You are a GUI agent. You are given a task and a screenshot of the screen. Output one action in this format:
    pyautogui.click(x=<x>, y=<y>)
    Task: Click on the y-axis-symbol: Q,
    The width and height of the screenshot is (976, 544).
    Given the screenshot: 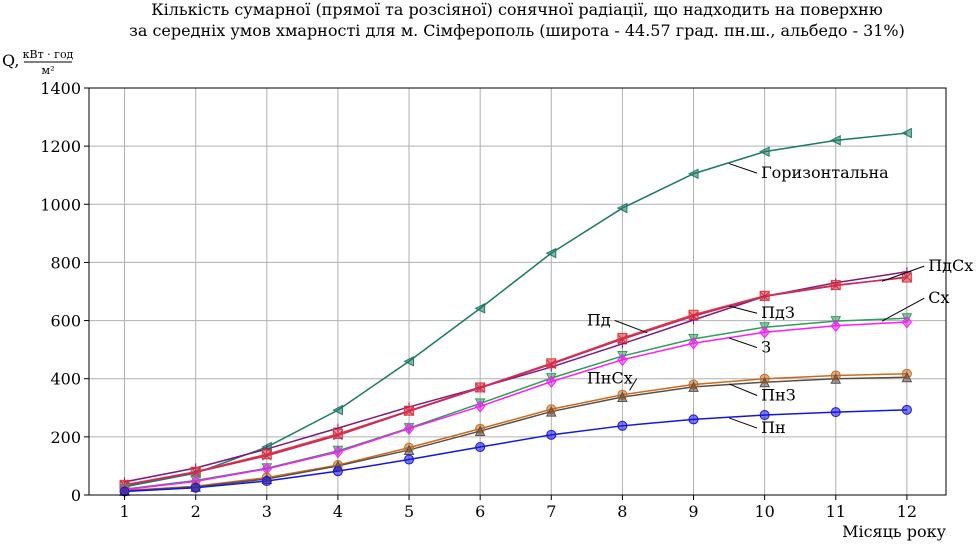 What is the action you would take?
    pyautogui.click(x=10, y=60)
    